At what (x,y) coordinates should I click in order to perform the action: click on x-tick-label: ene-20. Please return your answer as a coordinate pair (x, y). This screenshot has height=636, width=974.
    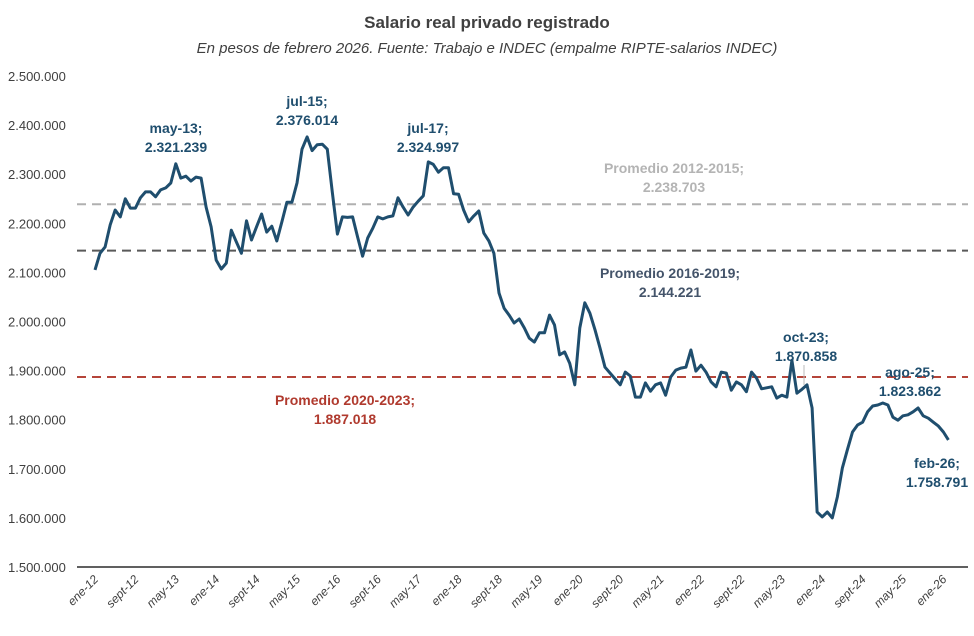
    Looking at the image, I should click on (568, 590).